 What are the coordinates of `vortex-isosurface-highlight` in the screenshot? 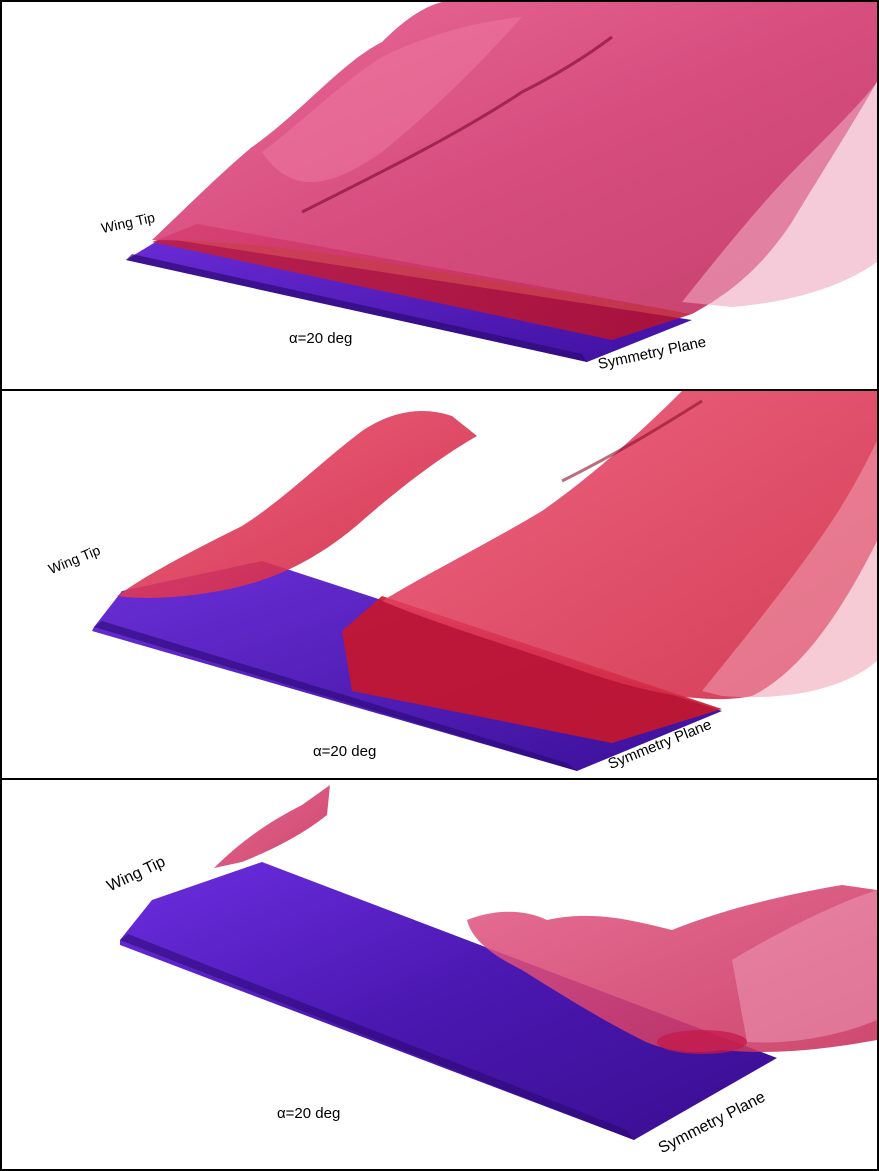 It's located at (392, 100).